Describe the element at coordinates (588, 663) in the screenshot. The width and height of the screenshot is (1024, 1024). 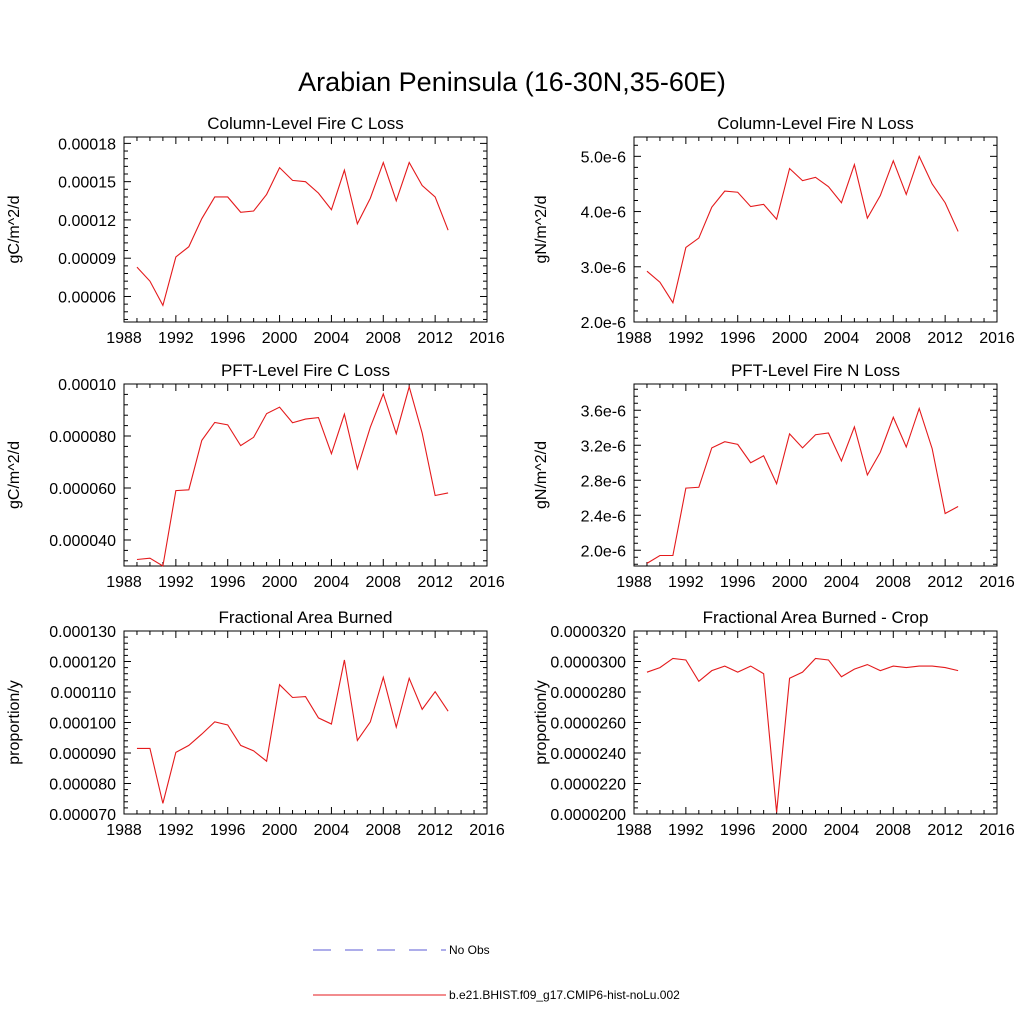
I see `area-burned-crop-ytick-label: 0.0000300` at that location.